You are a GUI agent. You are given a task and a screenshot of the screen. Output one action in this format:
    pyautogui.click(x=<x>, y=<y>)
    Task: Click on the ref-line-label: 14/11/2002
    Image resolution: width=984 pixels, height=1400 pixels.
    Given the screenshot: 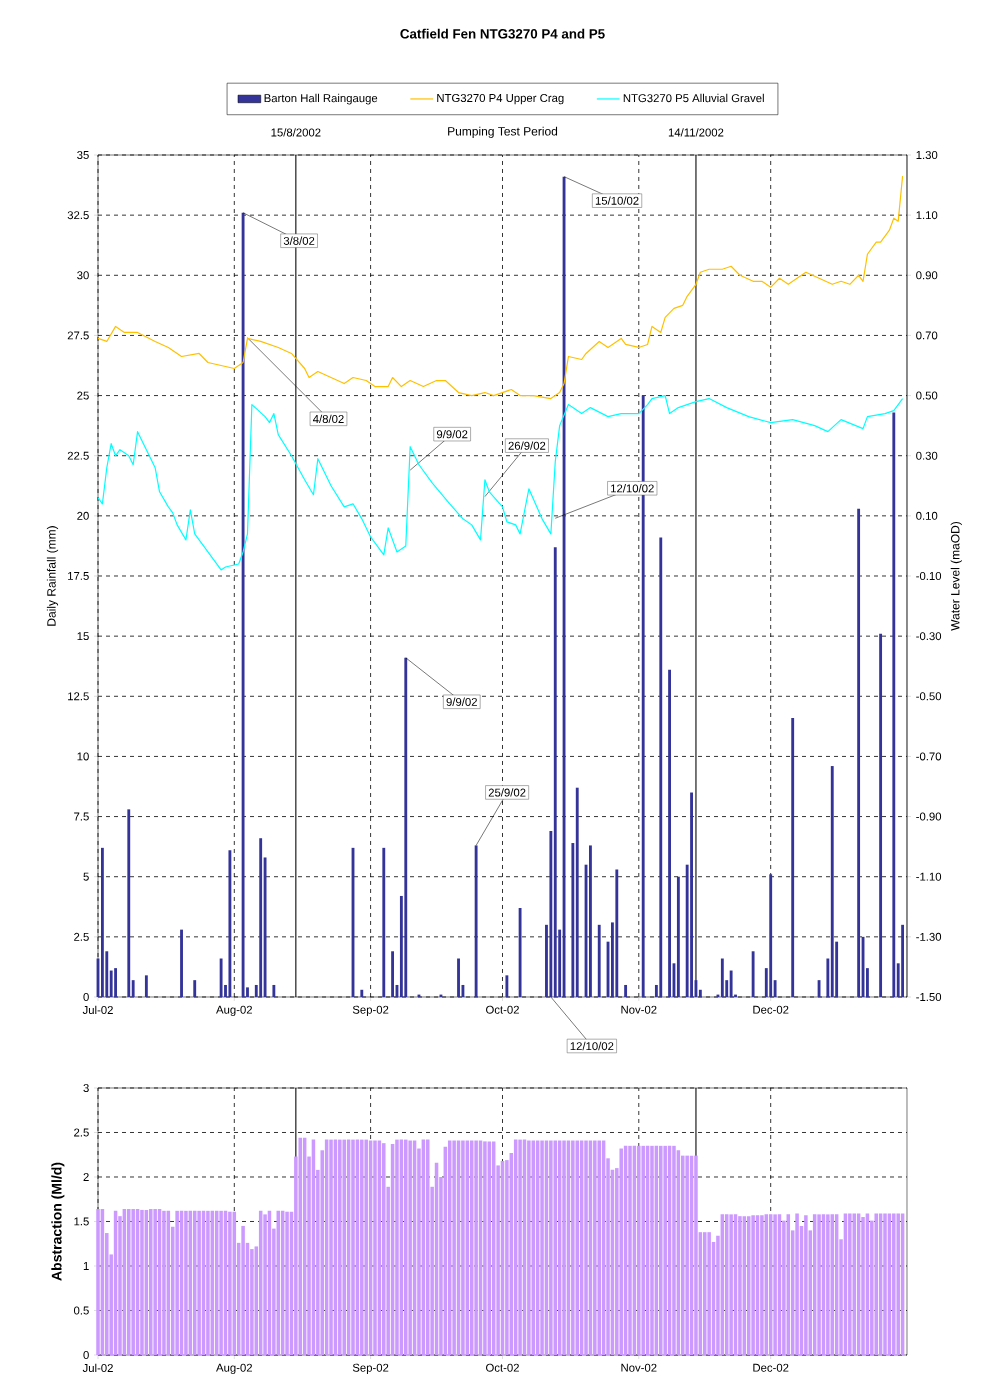 What is the action you would take?
    pyautogui.click(x=696, y=132)
    